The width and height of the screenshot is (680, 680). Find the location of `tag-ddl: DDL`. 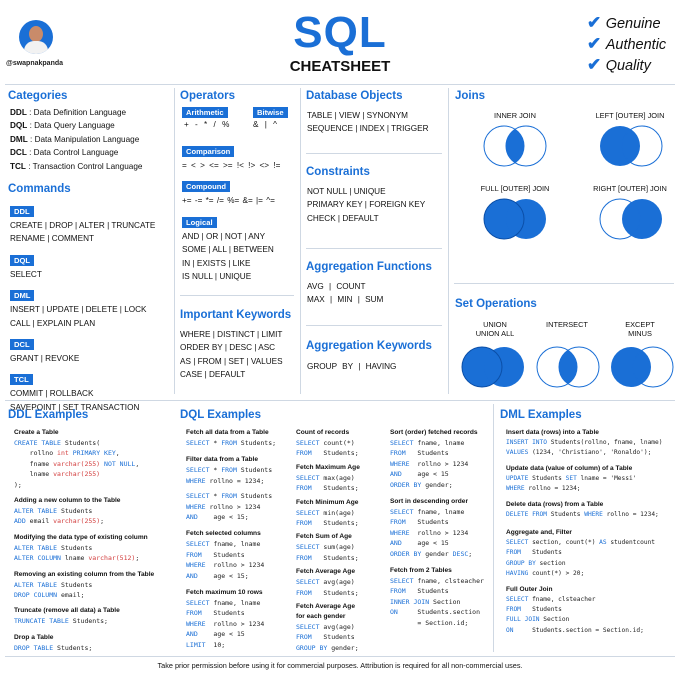

tag-ddl: DDL is located at coordinates (22, 211).